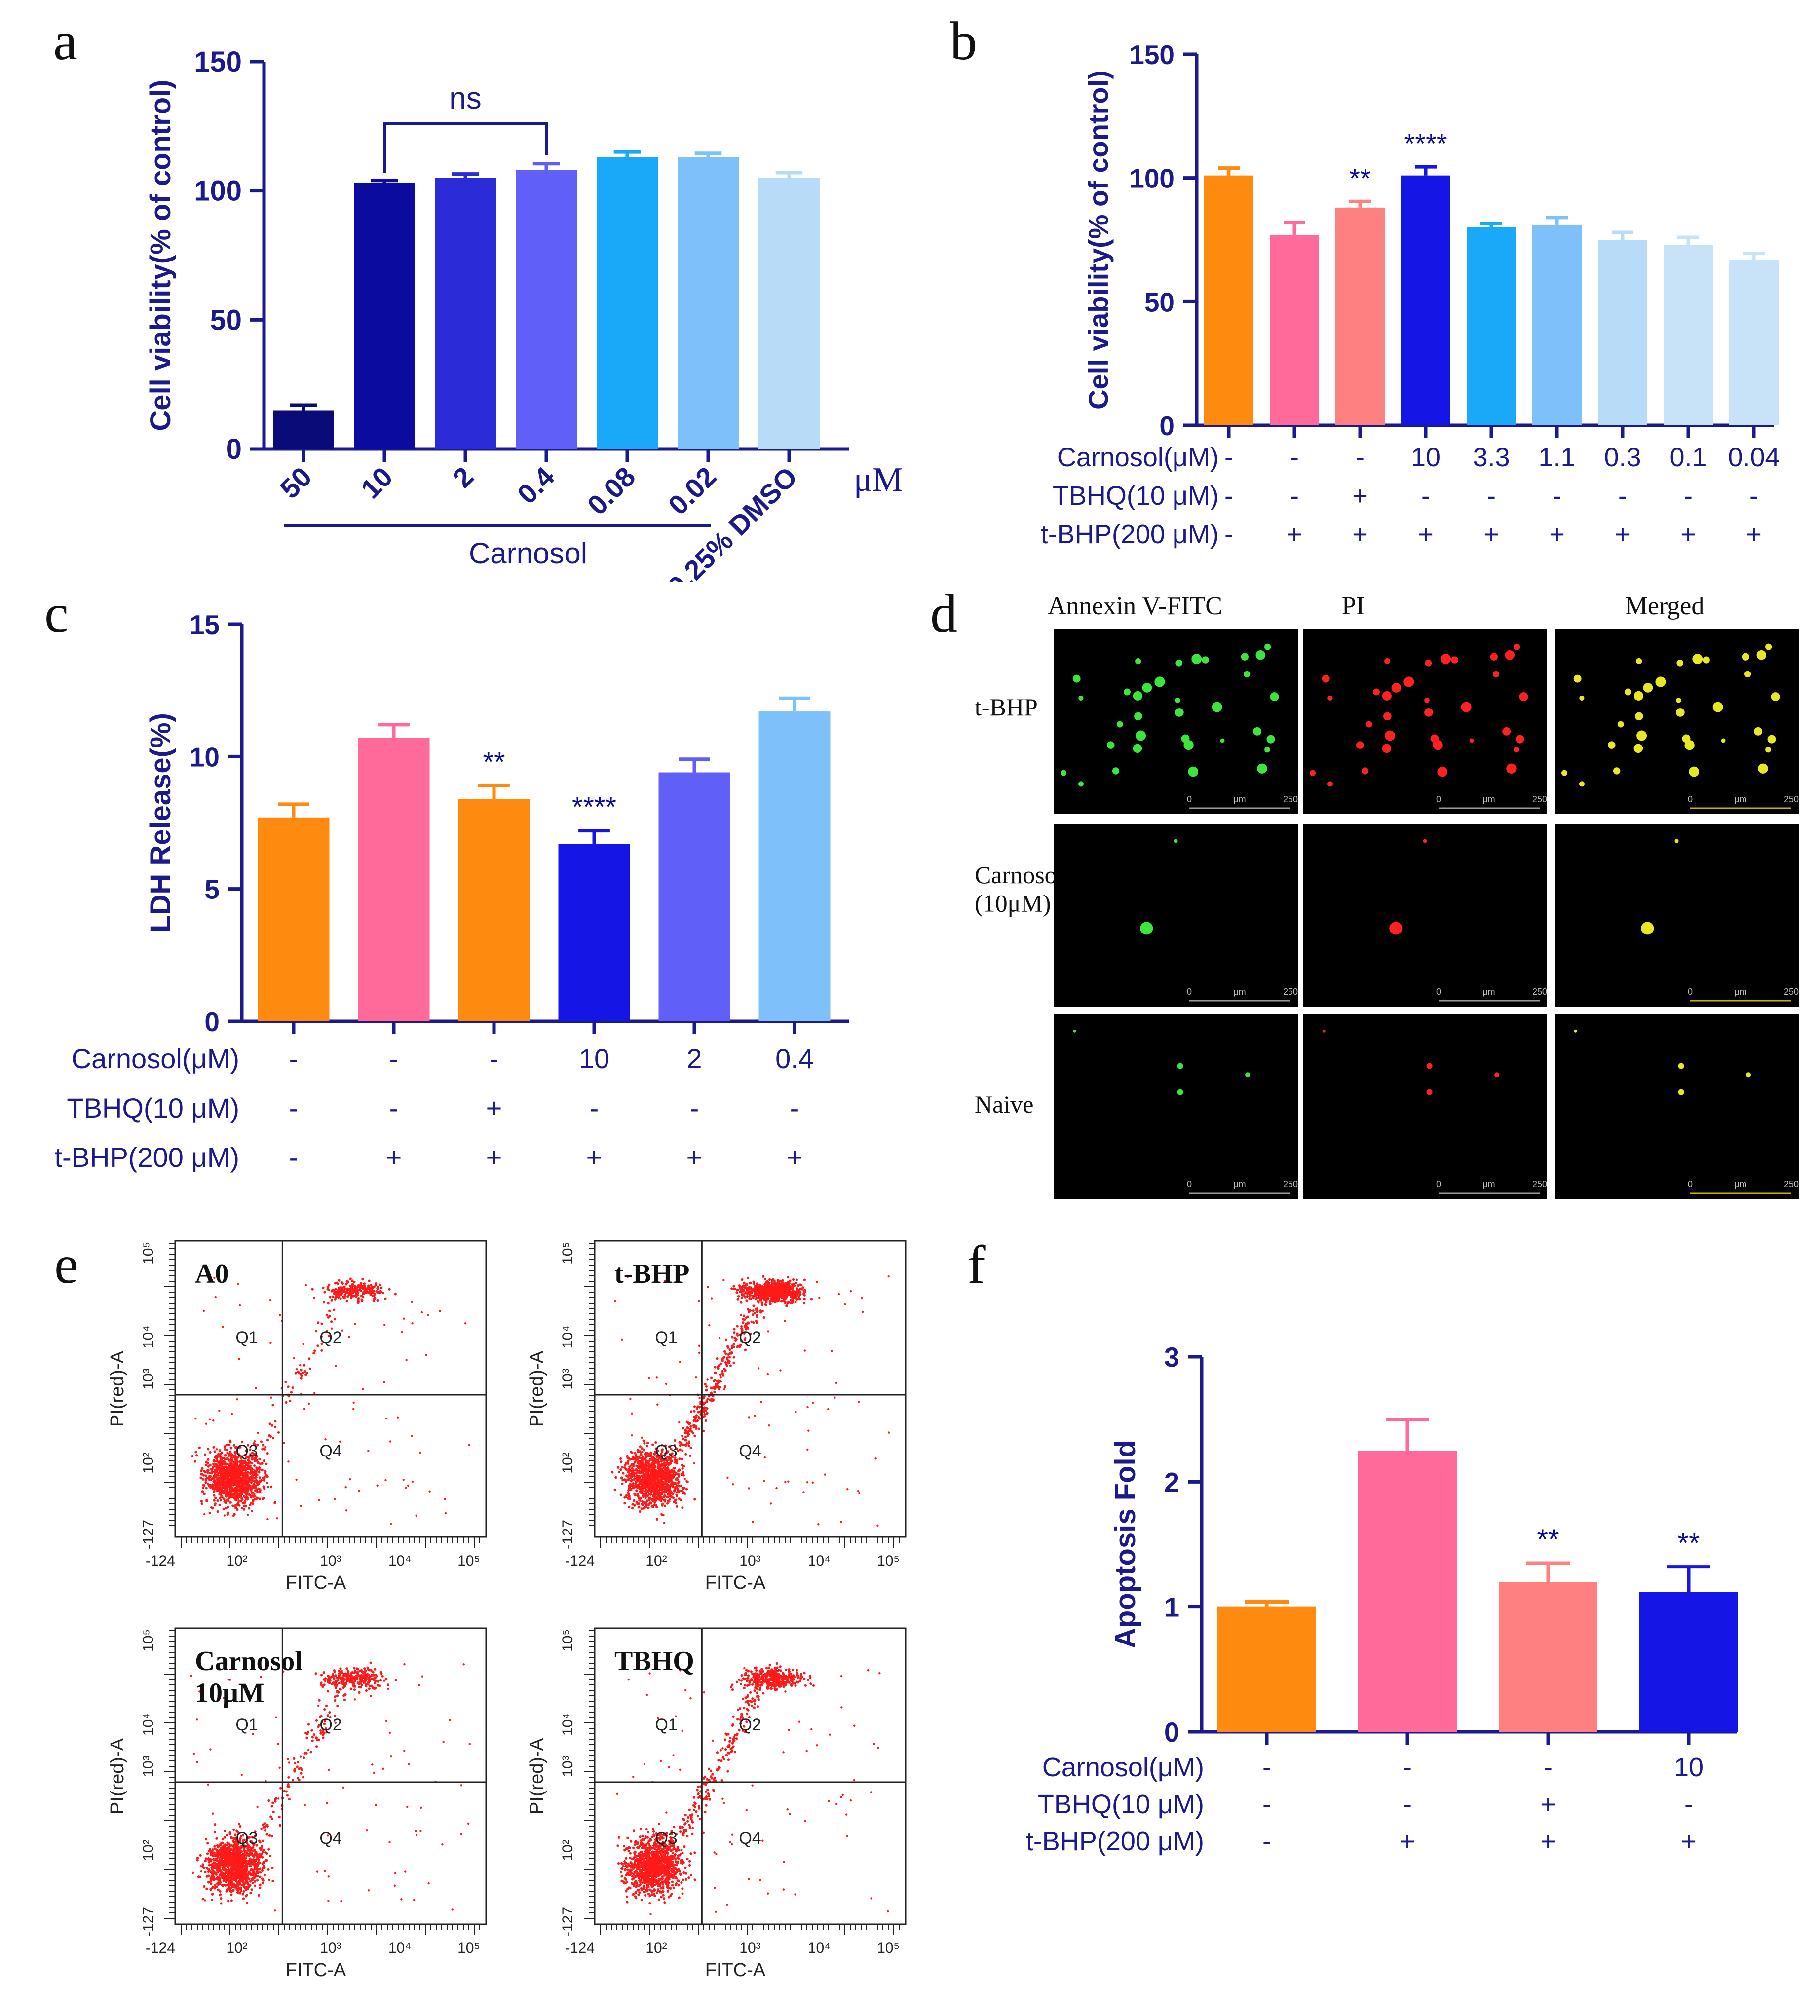  I want to click on y-tick-label: 10, so click(205, 757).